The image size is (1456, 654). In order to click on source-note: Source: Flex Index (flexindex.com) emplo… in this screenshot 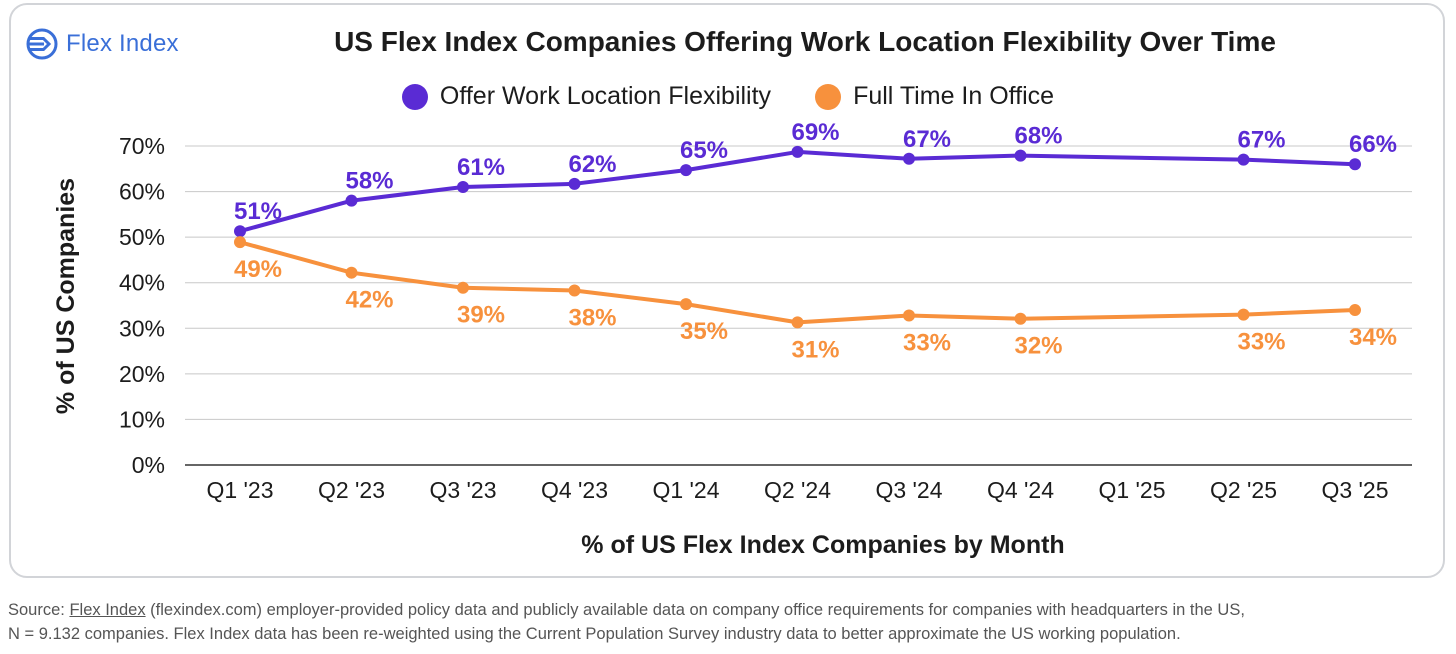, I will do `click(728, 622)`.